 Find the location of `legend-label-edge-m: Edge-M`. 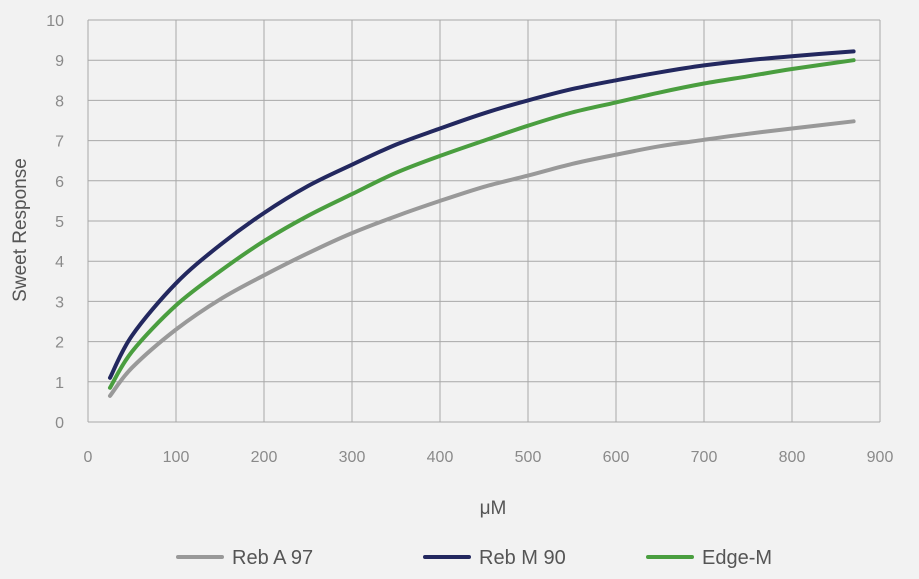

legend-label-edge-m: Edge-M is located at coordinates (737, 558).